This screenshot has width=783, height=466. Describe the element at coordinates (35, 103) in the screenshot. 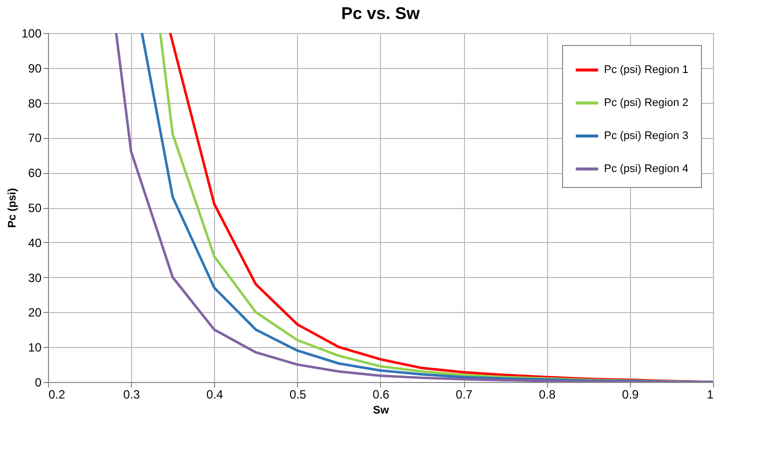

I see `y-tick-label: 80` at that location.